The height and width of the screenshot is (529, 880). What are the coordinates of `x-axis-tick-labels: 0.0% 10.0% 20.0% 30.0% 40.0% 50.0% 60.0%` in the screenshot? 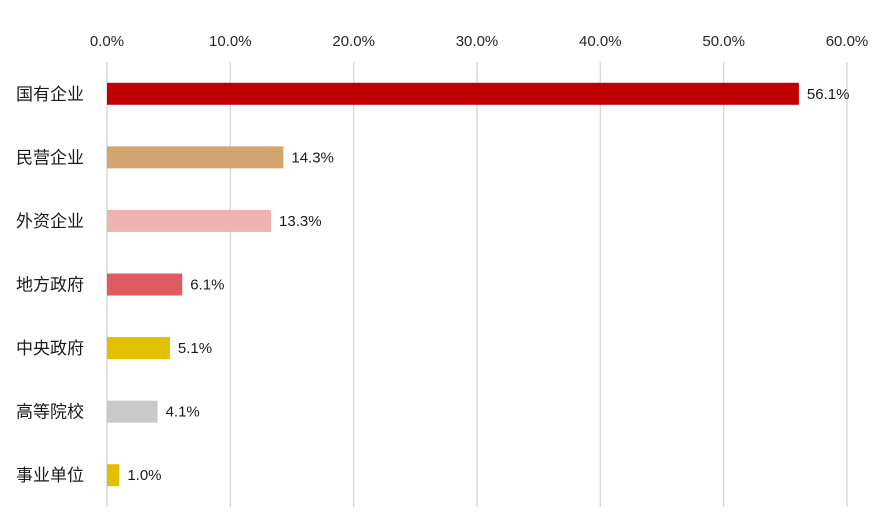 It's located at (479, 41).